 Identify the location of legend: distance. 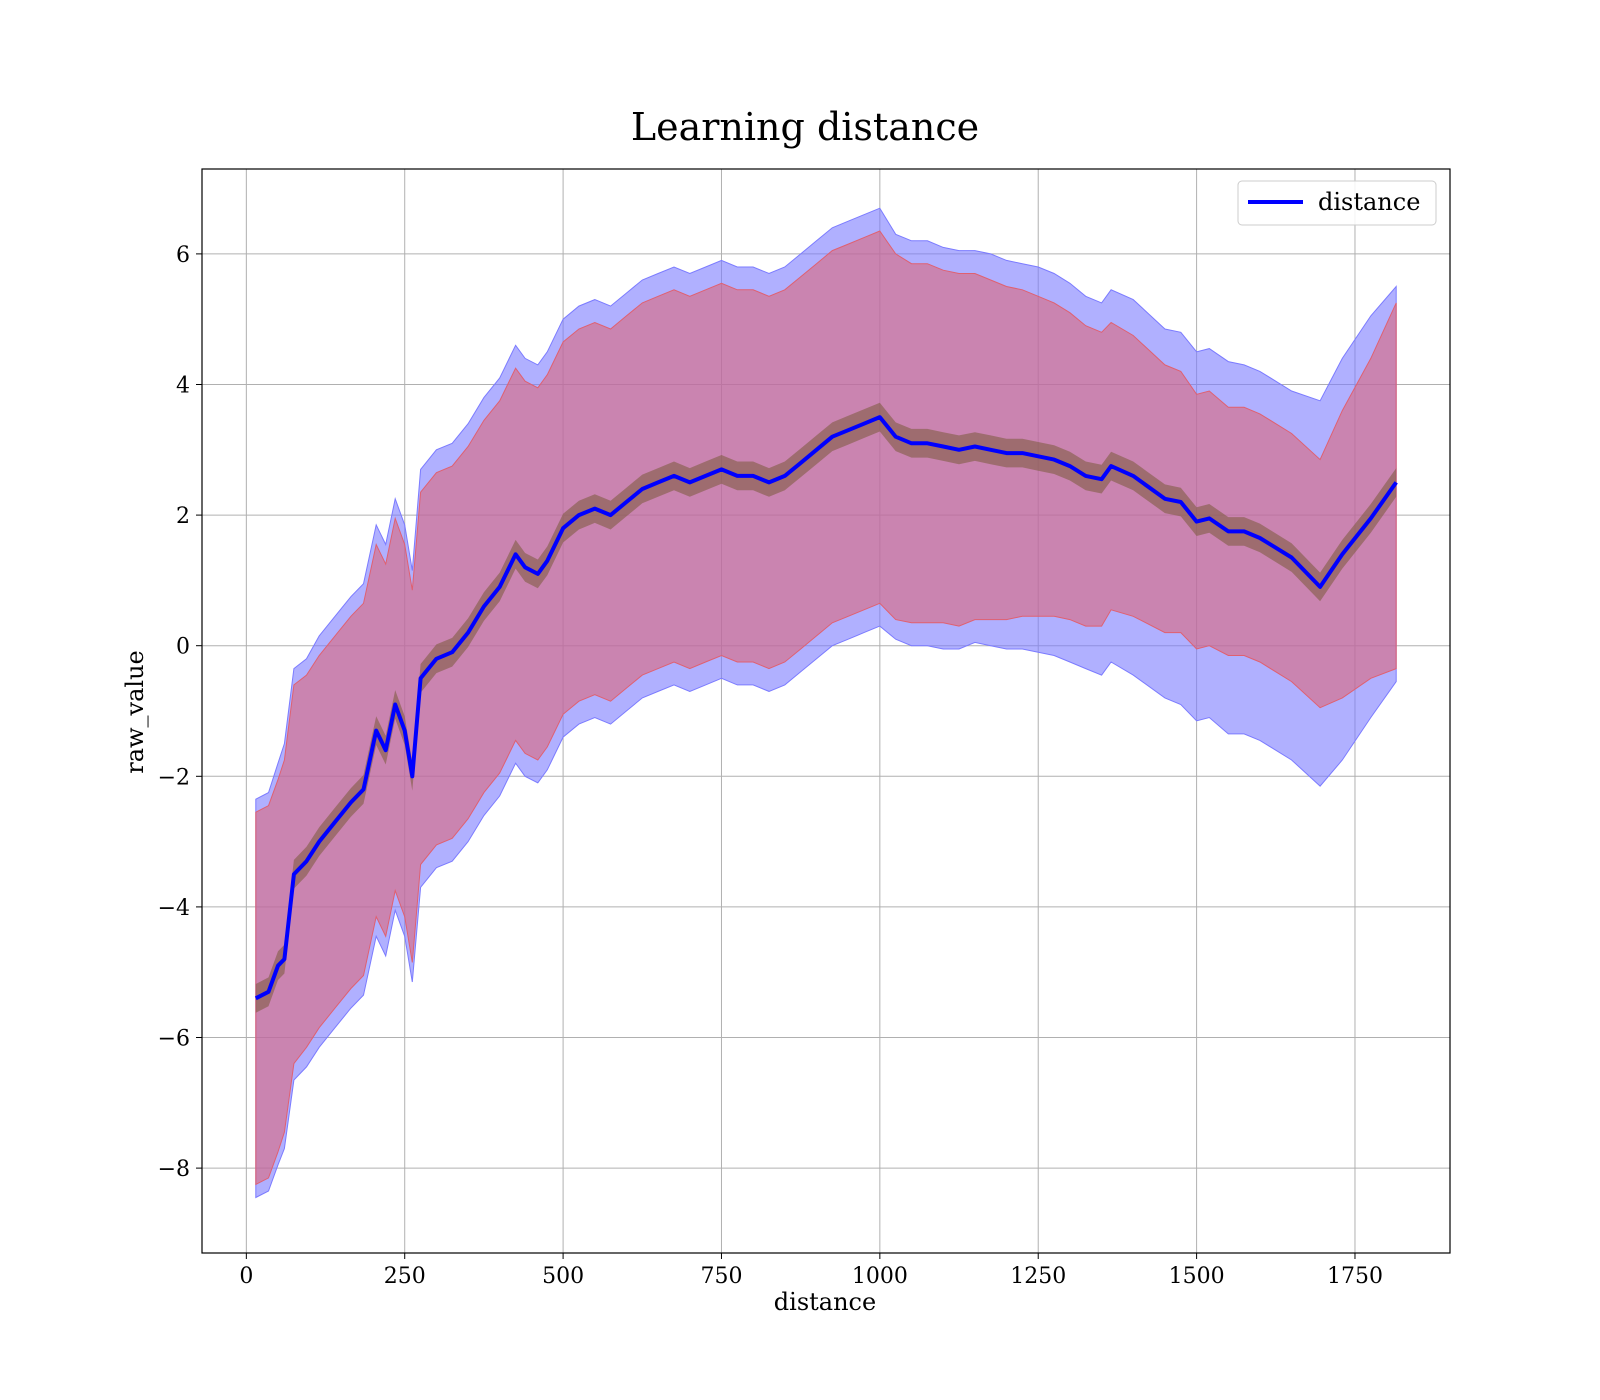
(1337, 203).